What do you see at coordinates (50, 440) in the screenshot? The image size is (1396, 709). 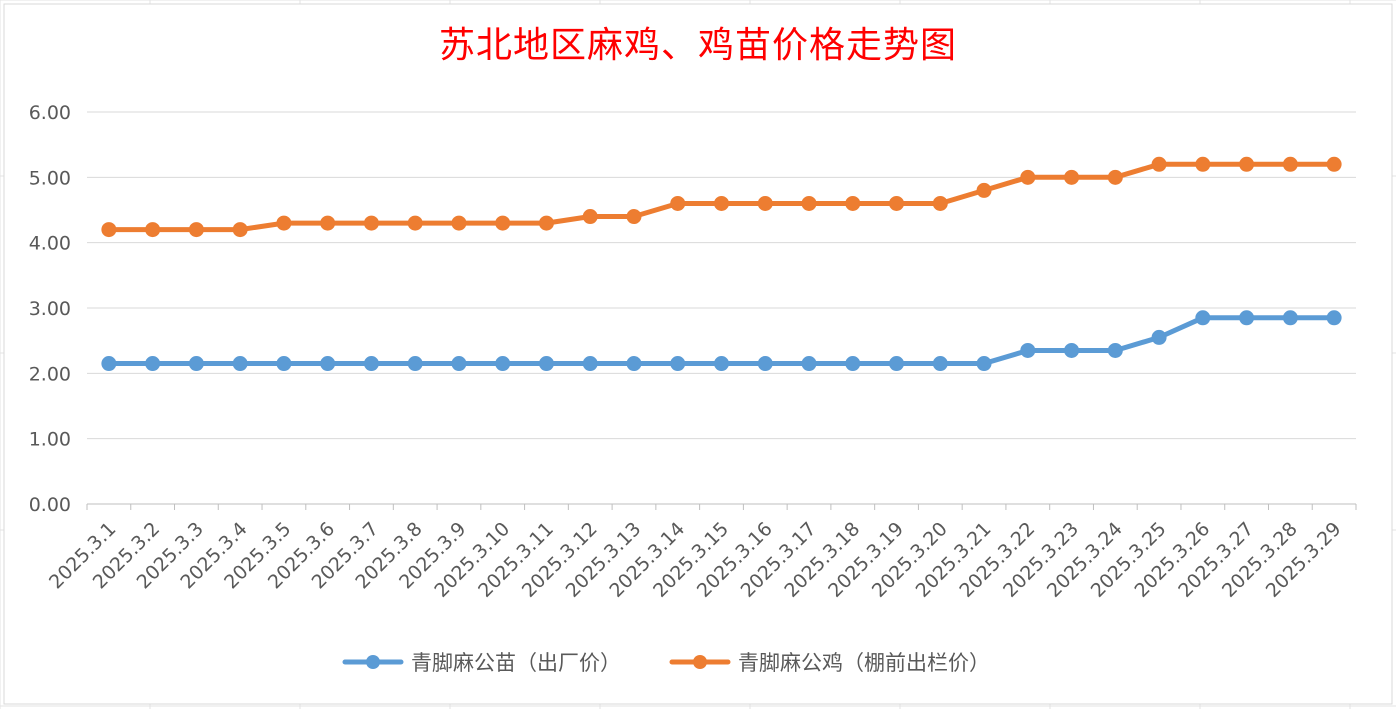 I see `y-tick-label: 1.00` at bounding box center [50, 440].